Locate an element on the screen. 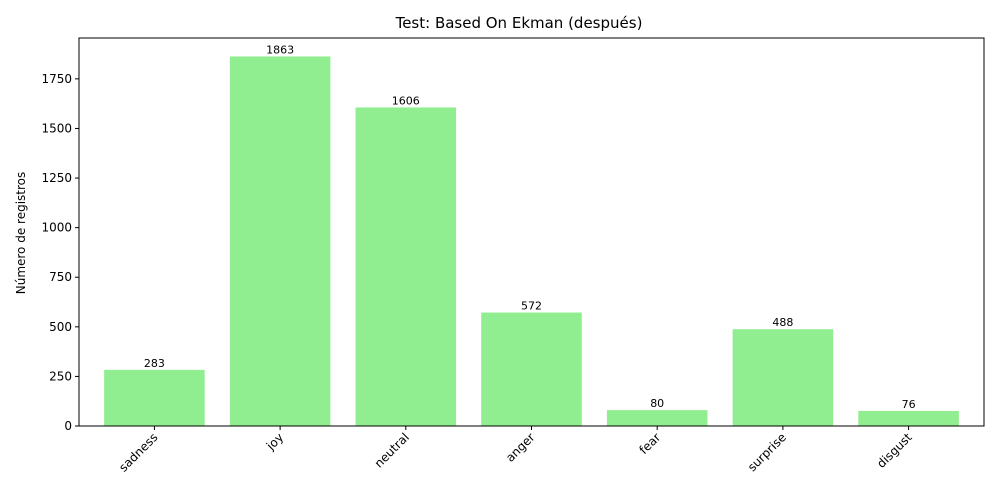 The width and height of the screenshot is (1000, 500). bar-disgust is located at coordinates (908, 418).